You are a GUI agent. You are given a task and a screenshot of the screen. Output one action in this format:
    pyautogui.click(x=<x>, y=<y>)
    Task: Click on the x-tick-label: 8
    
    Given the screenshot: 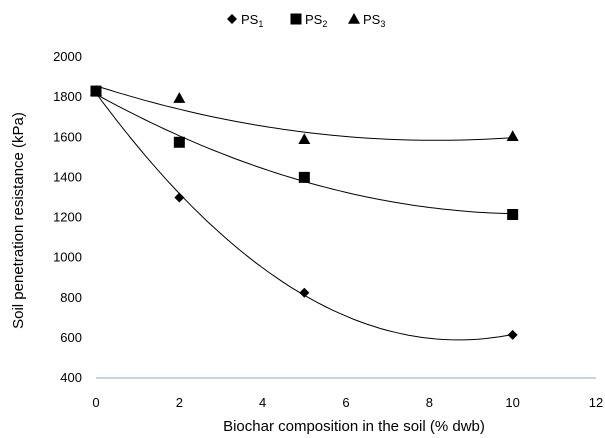 What is the action you would take?
    pyautogui.click(x=429, y=402)
    